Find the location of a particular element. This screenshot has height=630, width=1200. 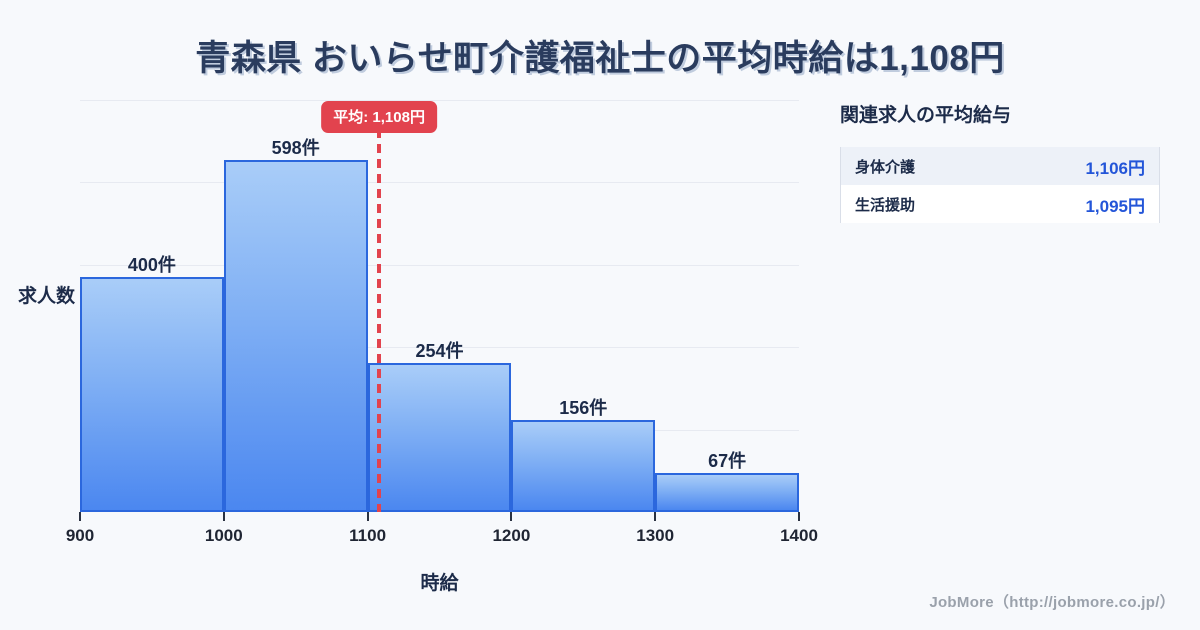

average-line is located at coordinates (379, 320).